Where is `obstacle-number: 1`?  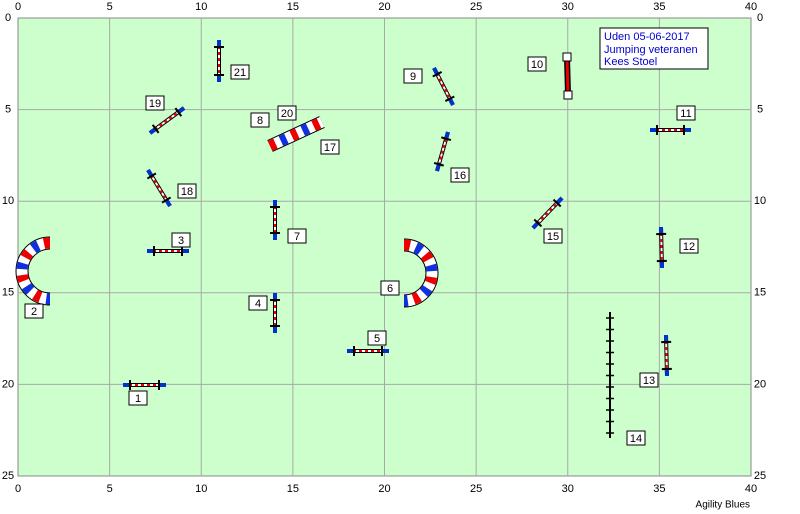
obstacle-number: 1 is located at coordinates (138, 399).